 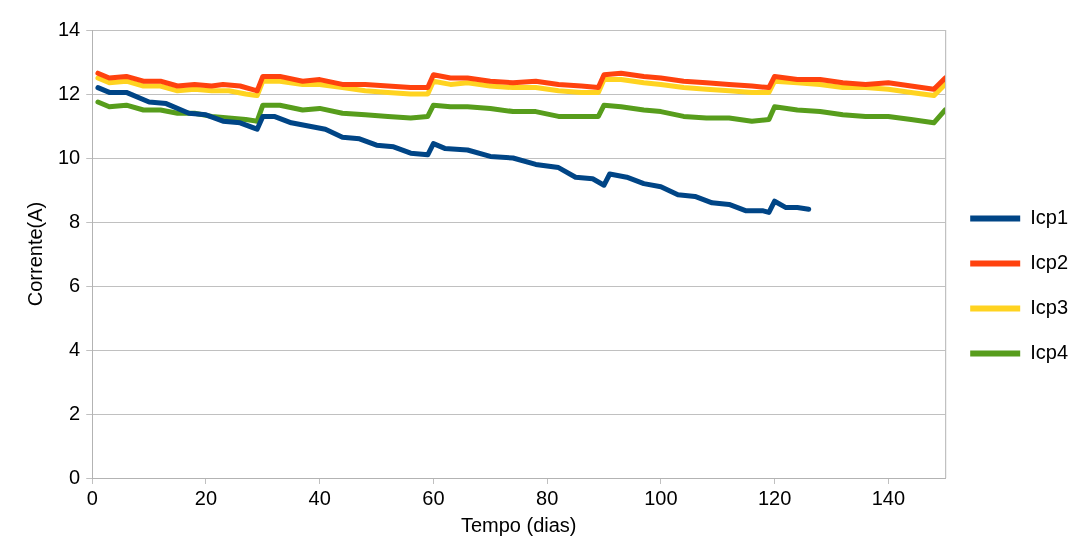 I want to click on legend-label: Icp4, so click(x=1049, y=352).